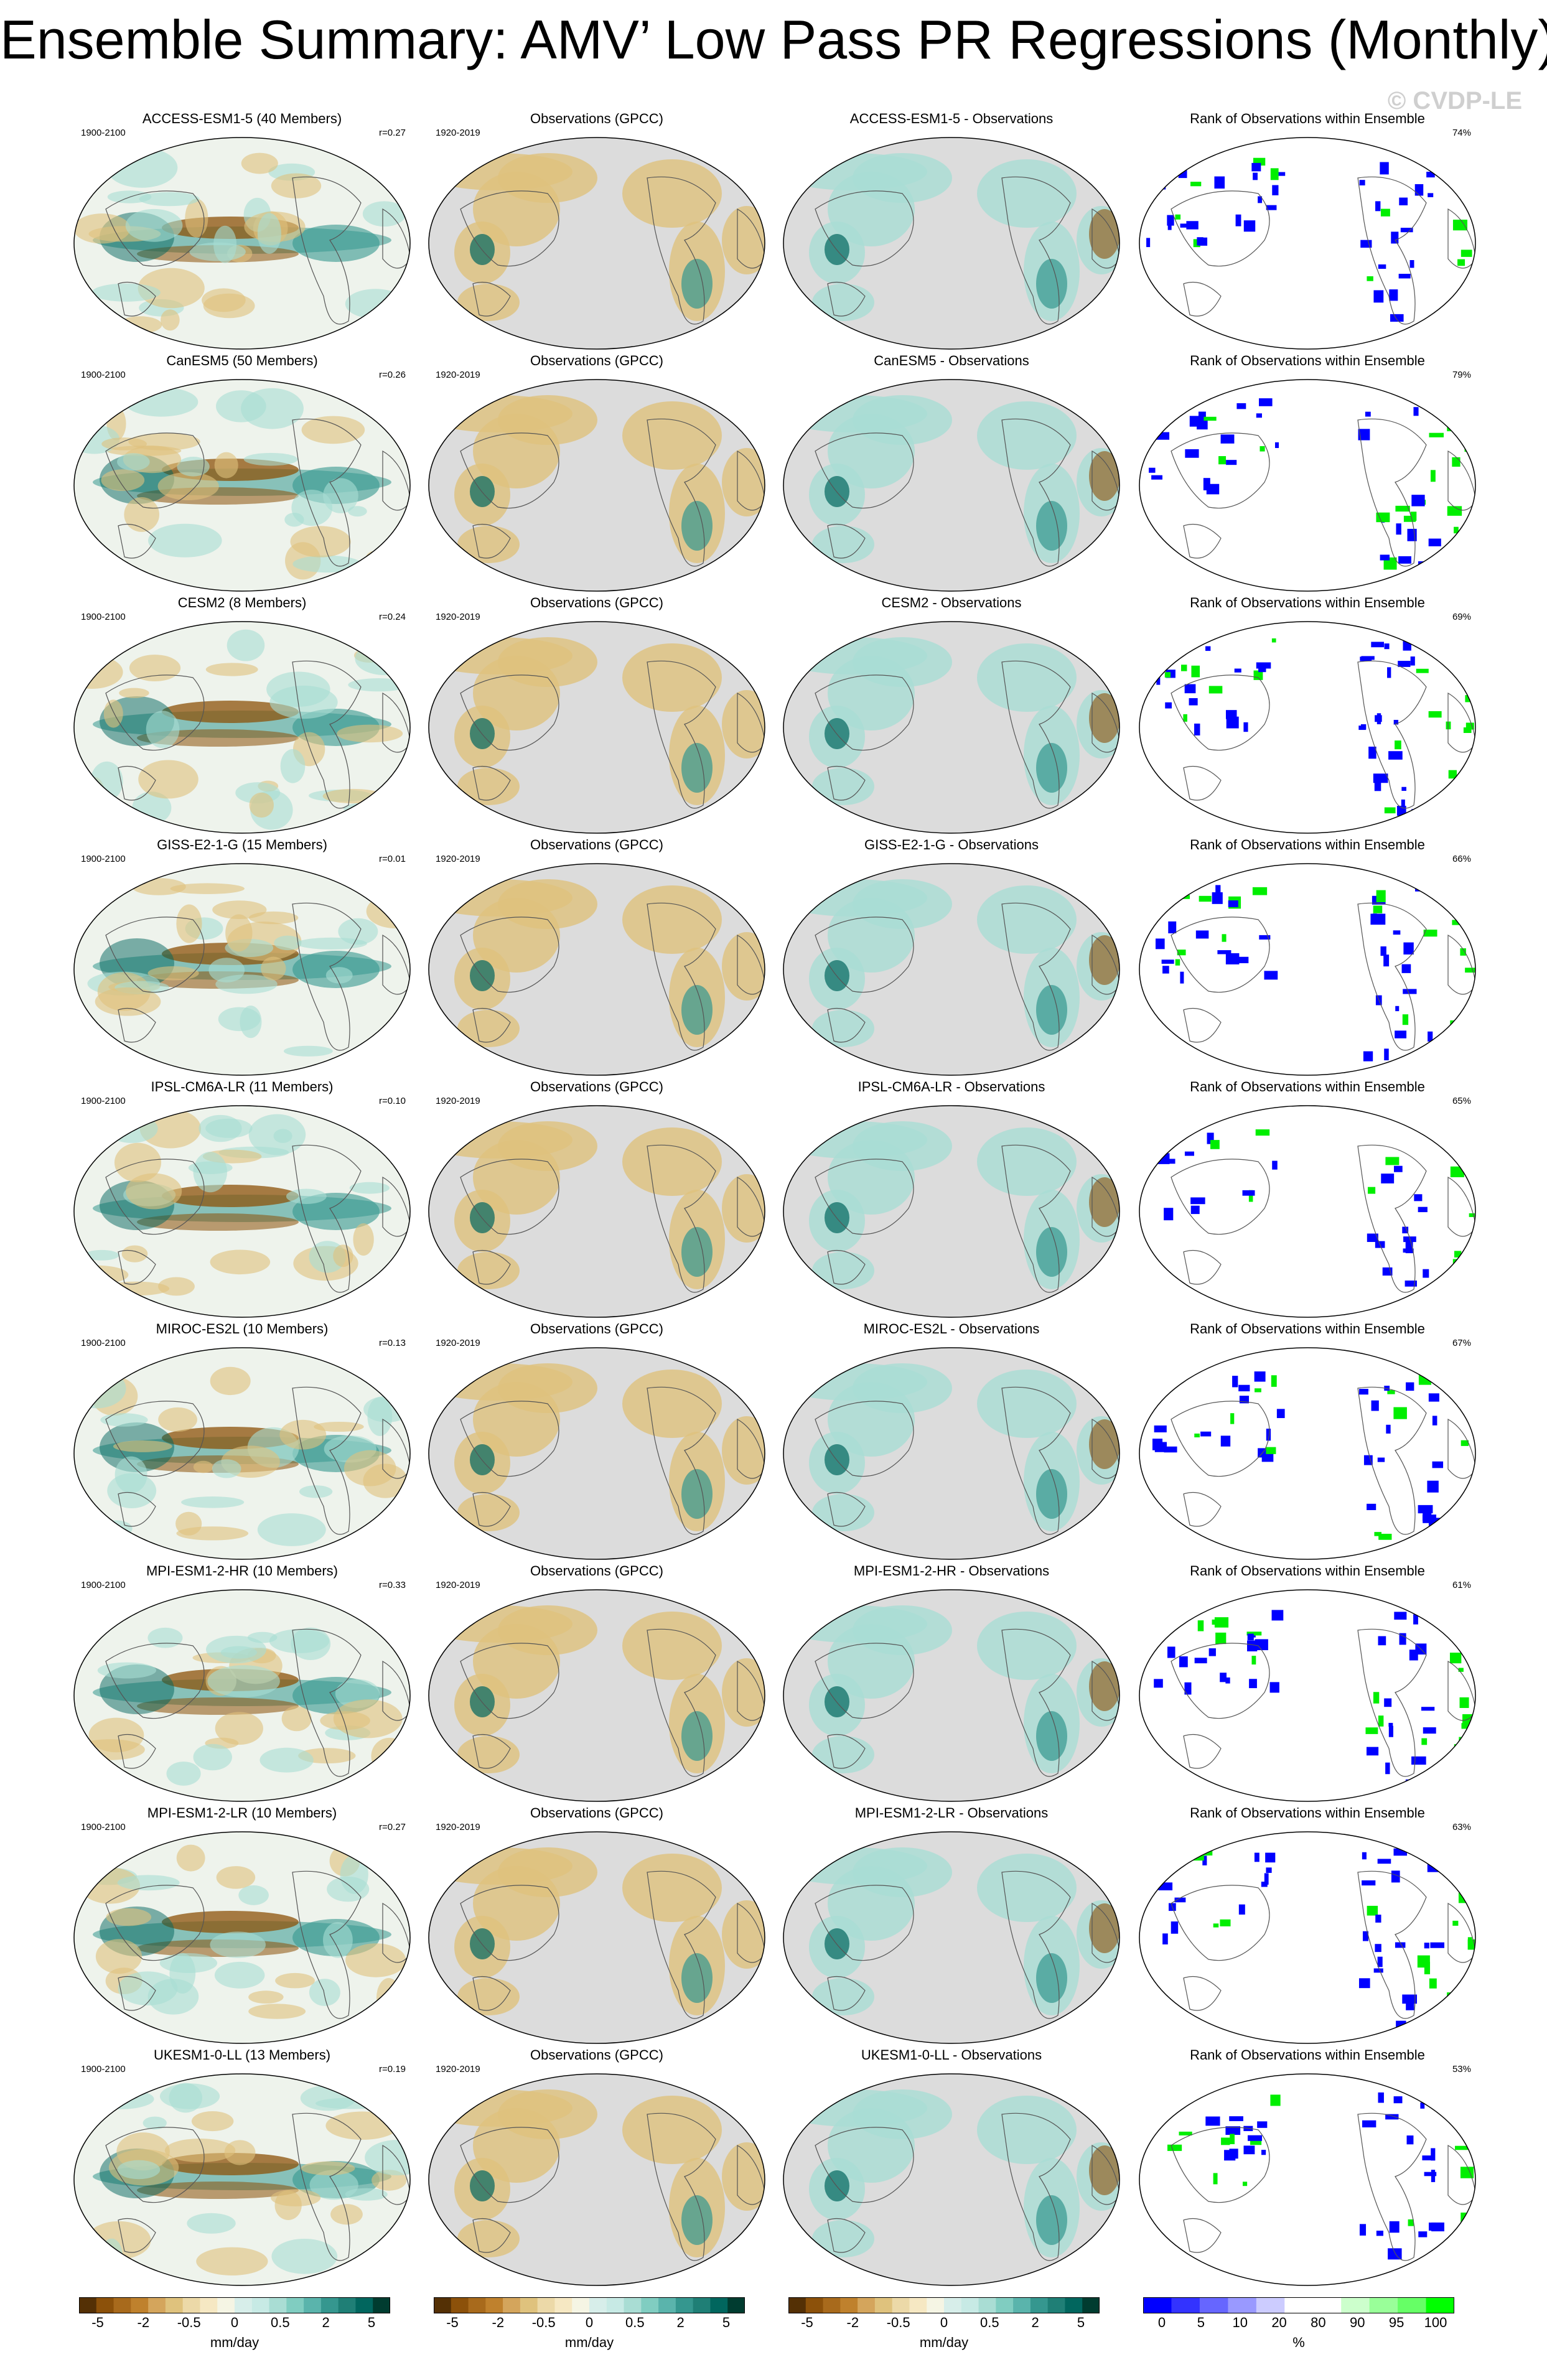  I want to click on colorbar-tick-label: -0.5, so click(543, 2322).